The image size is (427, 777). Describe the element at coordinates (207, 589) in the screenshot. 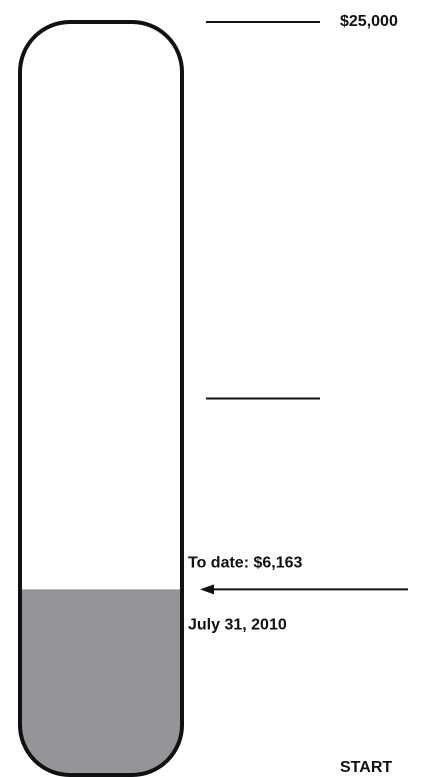

I see `arrow-head` at that location.